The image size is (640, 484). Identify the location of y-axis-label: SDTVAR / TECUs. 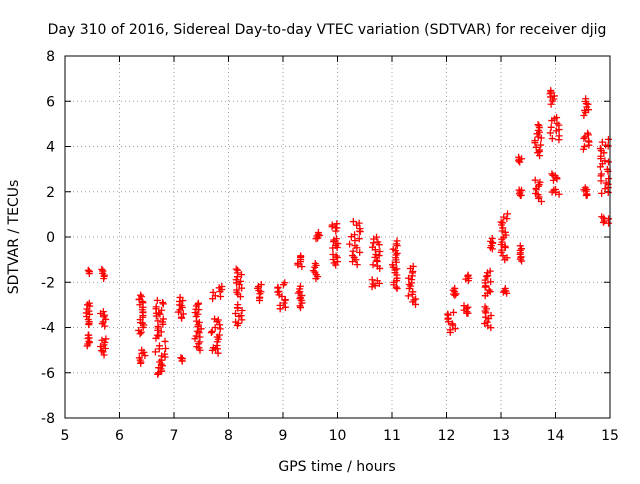
(14, 237).